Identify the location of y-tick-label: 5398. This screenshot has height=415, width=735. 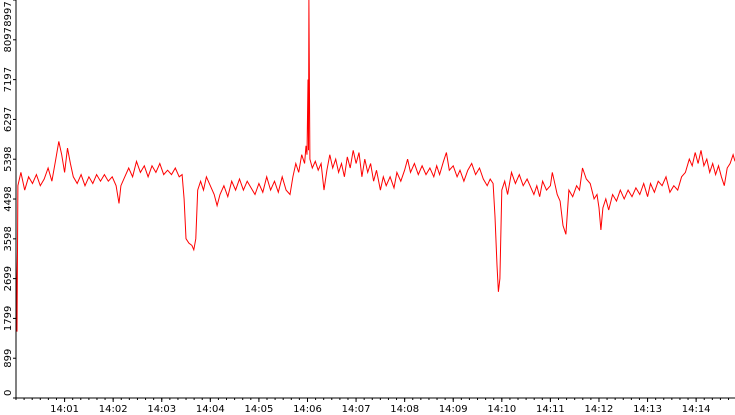
(8, 158).